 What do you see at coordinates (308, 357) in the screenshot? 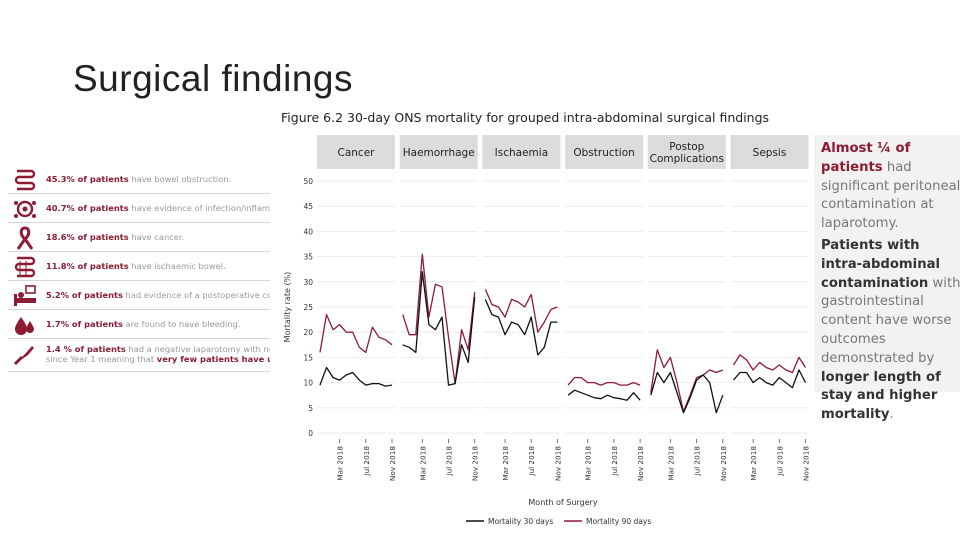
I see `y-tick-label: 15` at bounding box center [308, 357].